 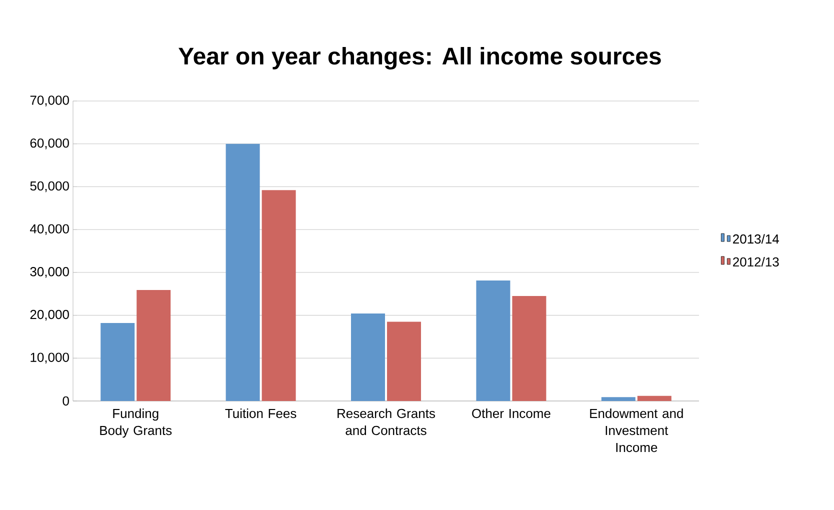 What do you see at coordinates (49, 315) in the screenshot?
I see `y-tick-label: 20,000` at bounding box center [49, 315].